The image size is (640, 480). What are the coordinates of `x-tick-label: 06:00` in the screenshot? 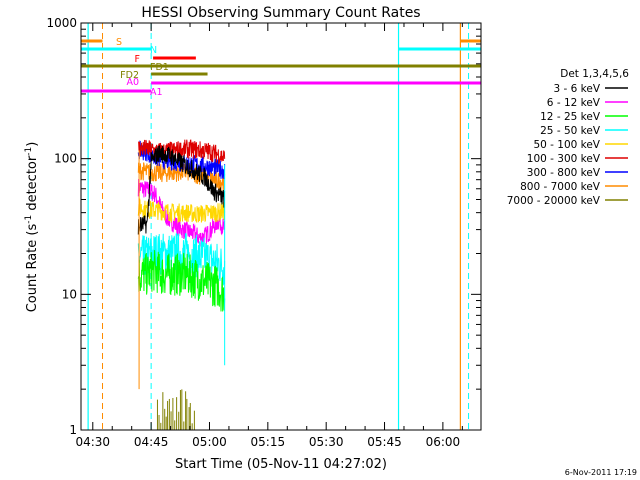 It's located at (443, 442).